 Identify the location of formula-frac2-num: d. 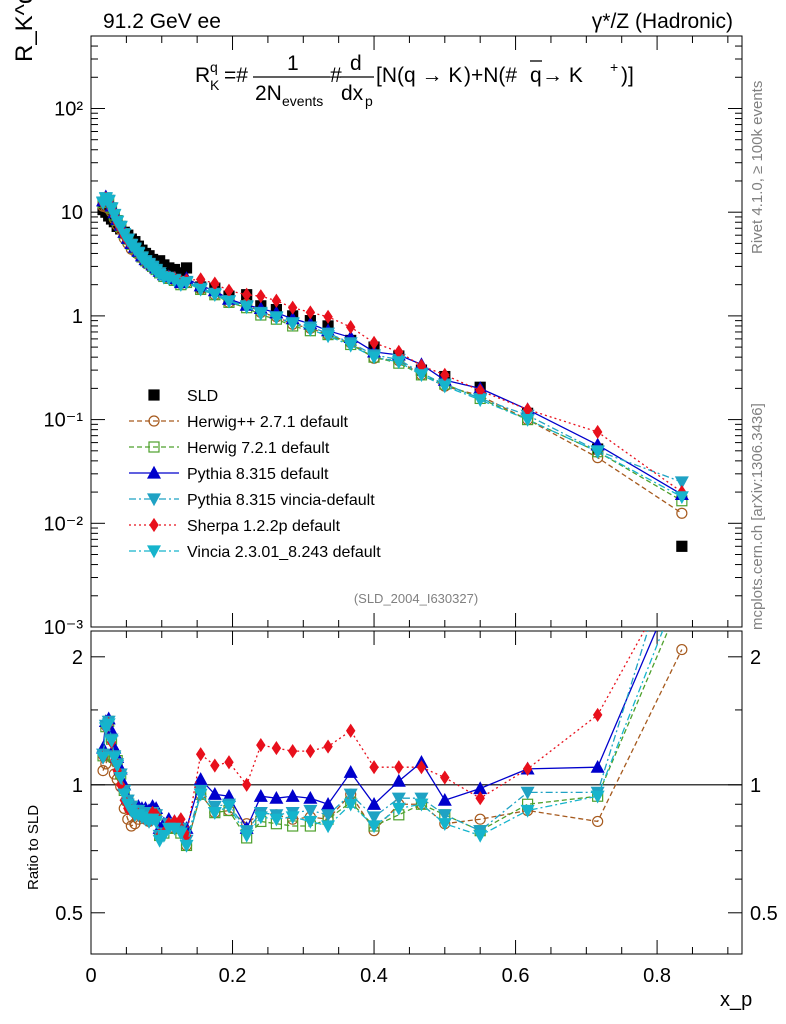
(356, 63).